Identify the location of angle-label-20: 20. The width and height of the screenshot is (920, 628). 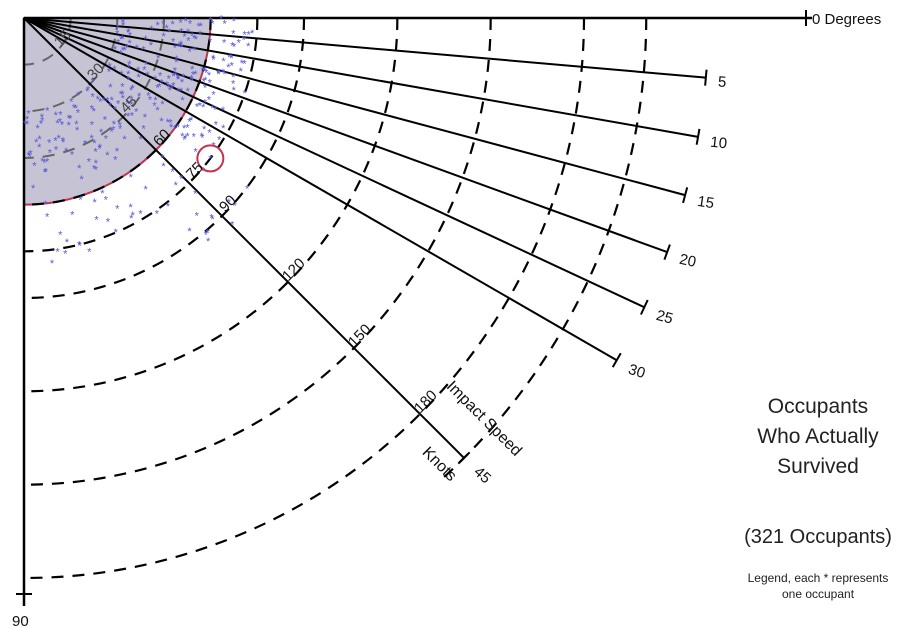
(688, 261).